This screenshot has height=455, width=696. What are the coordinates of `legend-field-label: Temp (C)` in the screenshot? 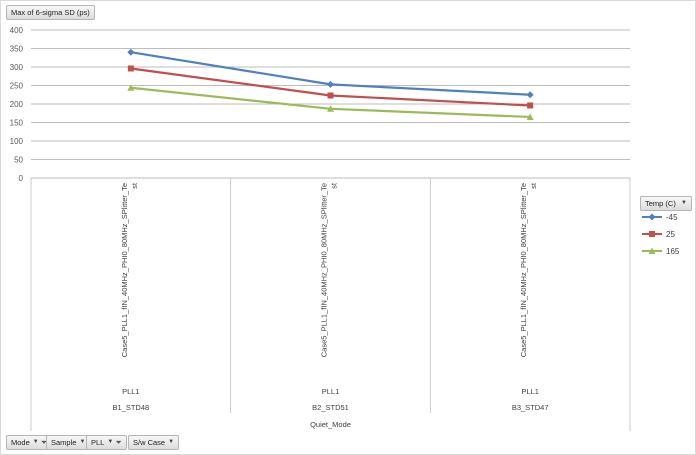 It's located at (660, 203).